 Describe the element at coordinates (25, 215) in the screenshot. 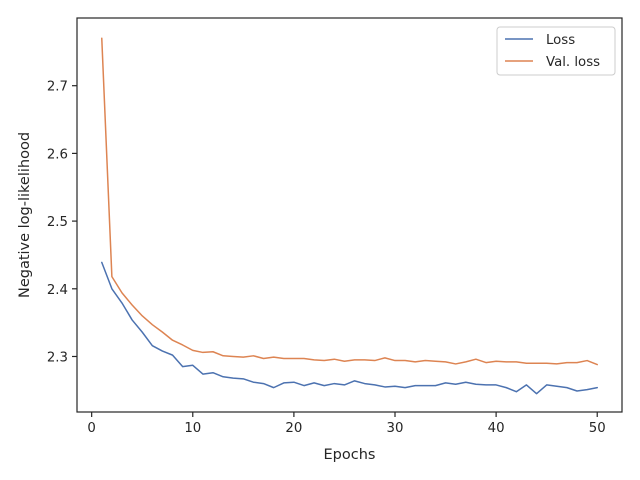

I see `y-axis-label: Negative log-likelihood` at that location.